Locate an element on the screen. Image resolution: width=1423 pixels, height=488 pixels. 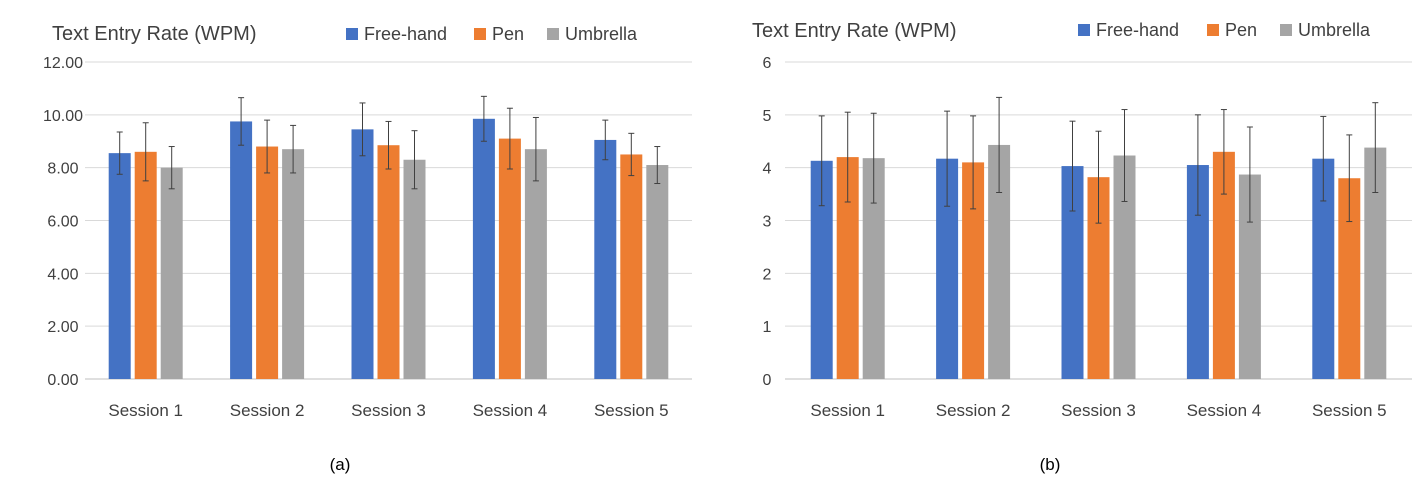
chart-a-caption: (a) is located at coordinates (340, 464).